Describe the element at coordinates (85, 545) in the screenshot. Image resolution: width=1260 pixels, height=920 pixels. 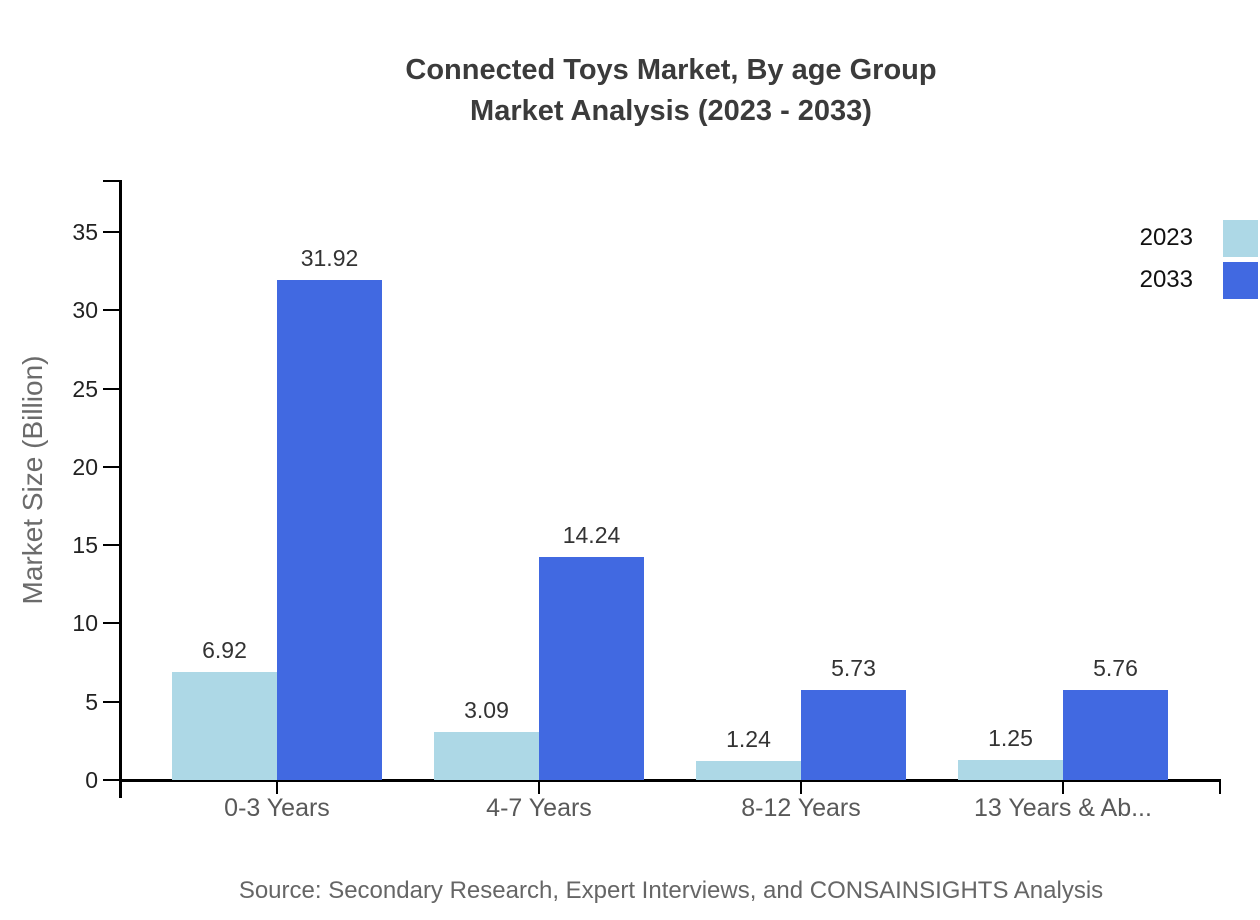
I see `y-tick-label: 15` at that location.